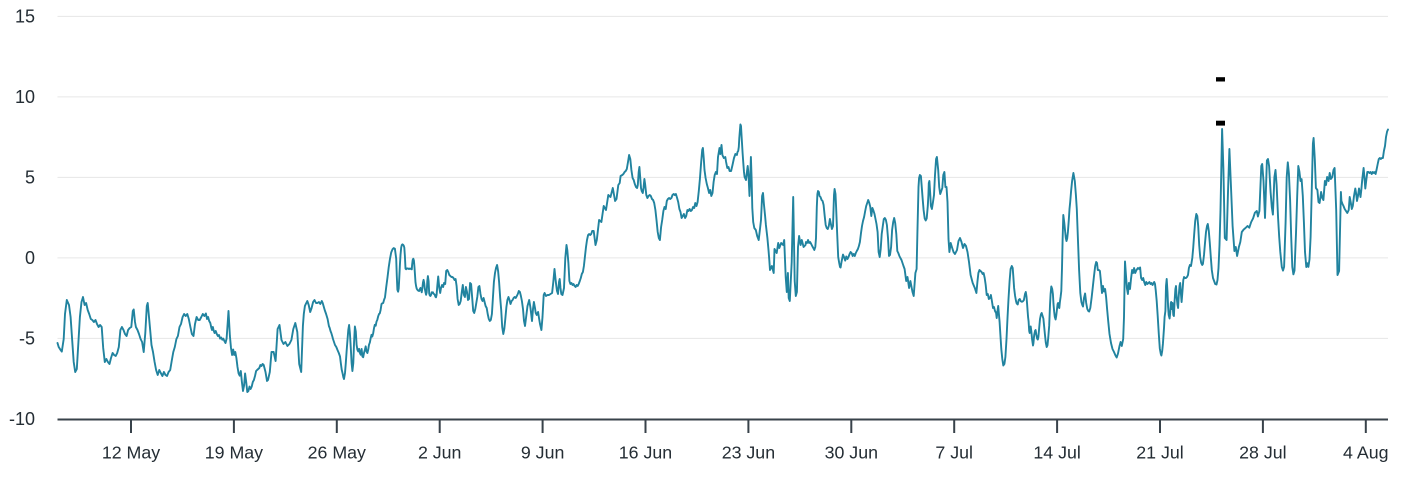 The height and width of the screenshot is (482, 1404). What do you see at coordinates (954, 453) in the screenshot?
I see `svg-text: 7 Jul` at bounding box center [954, 453].